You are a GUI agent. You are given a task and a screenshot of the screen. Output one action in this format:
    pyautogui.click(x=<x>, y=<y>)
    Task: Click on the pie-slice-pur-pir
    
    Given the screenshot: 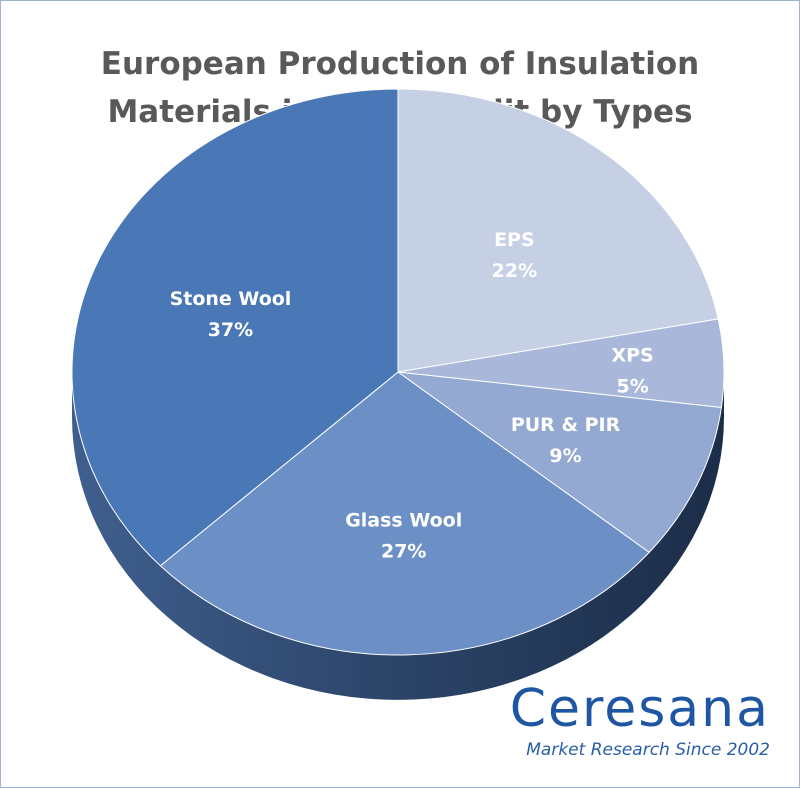 What is the action you would take?
    pyautogui.click(x=559, y=462)
    